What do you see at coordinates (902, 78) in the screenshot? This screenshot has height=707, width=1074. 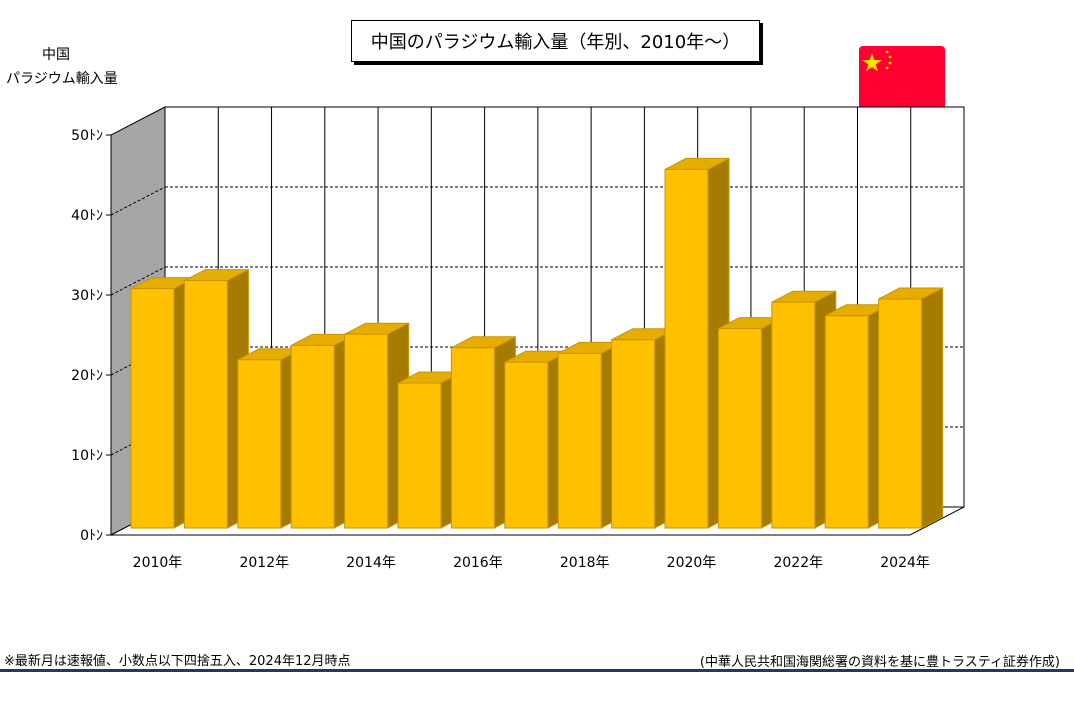 I see `china-flag-icon` at bounding box center [902, 78].